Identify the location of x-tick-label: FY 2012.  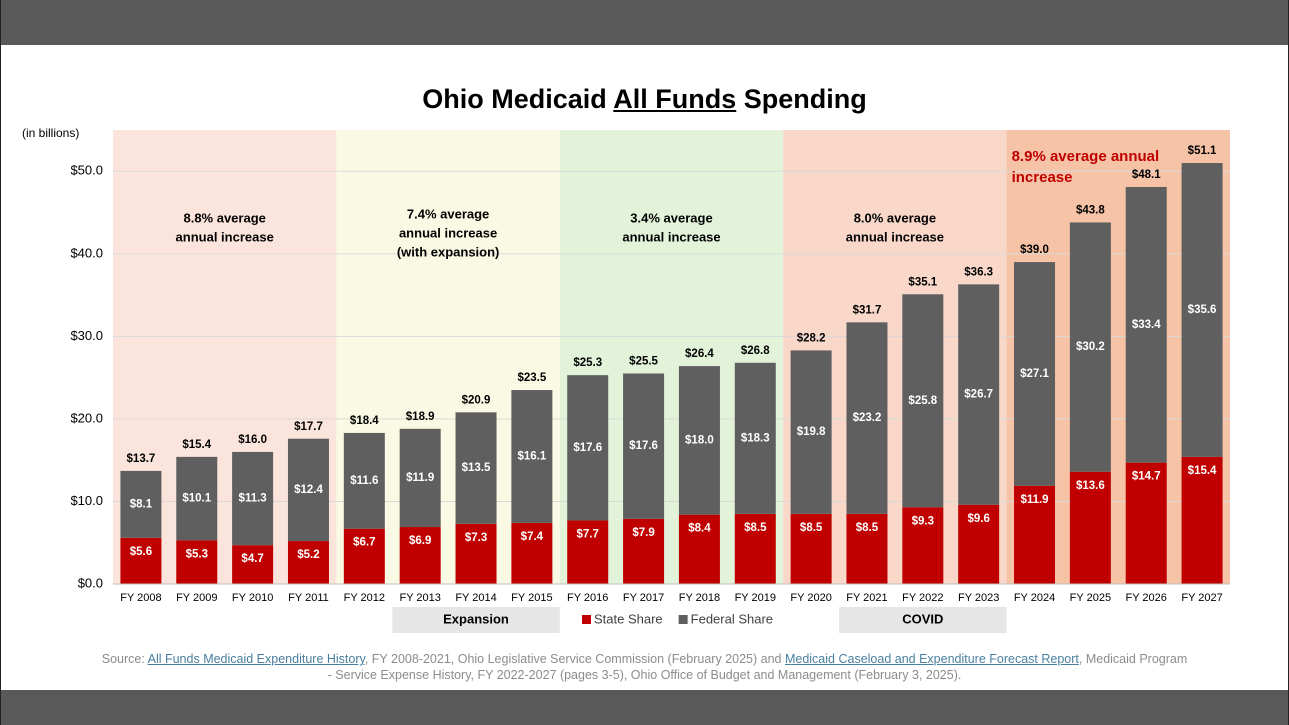
(364, 598).